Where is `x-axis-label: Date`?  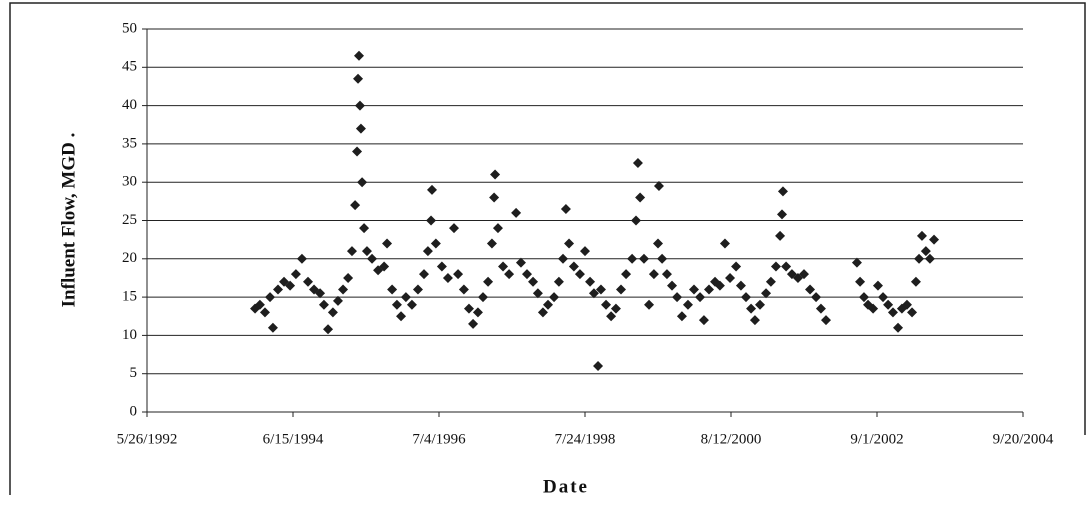
x-axis-label: Date is located at coordinates (566, 486).